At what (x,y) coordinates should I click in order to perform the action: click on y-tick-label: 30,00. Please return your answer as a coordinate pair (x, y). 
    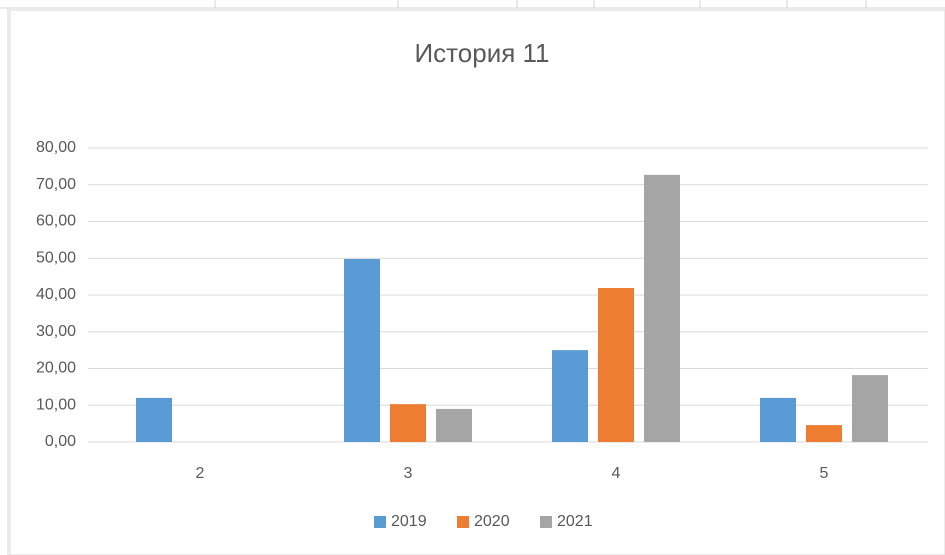
    Looking at the image, I should click on (56, 331).